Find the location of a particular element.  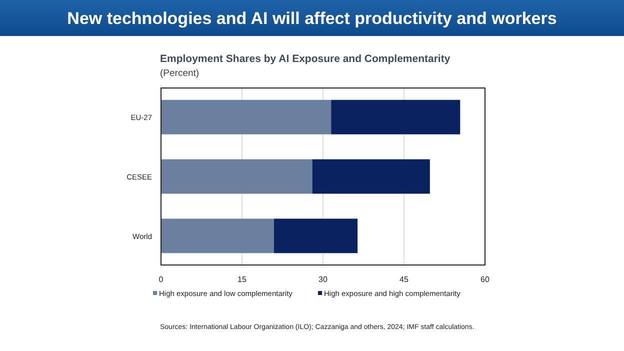

x-tick-label: 60 is located at coordinates (485, 279).